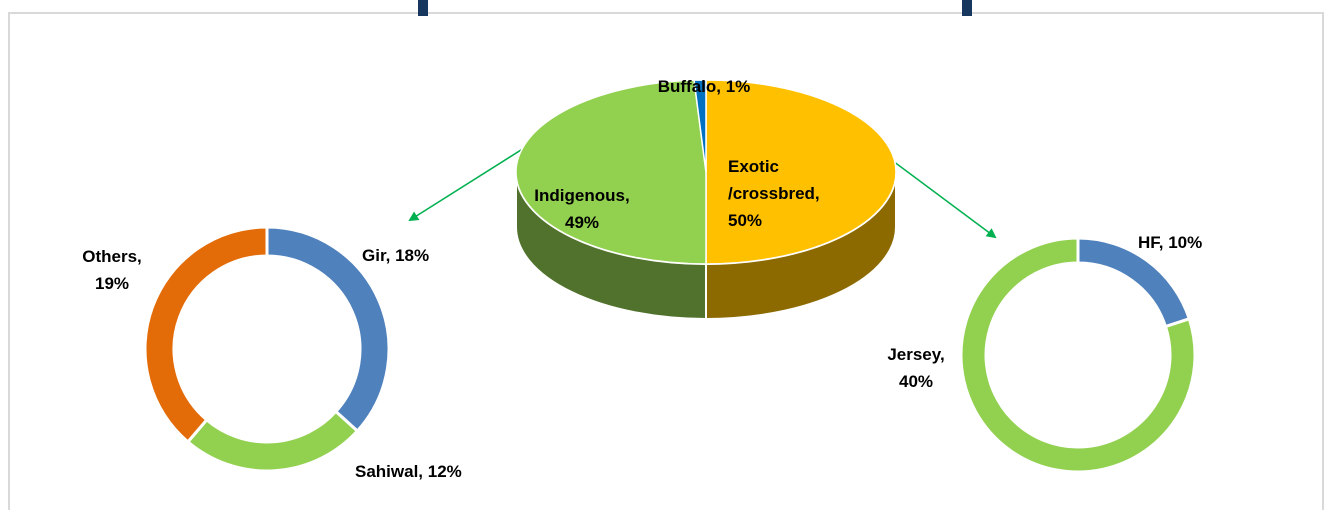  I want to click on data-label-line: 49%, so click(582, 222).